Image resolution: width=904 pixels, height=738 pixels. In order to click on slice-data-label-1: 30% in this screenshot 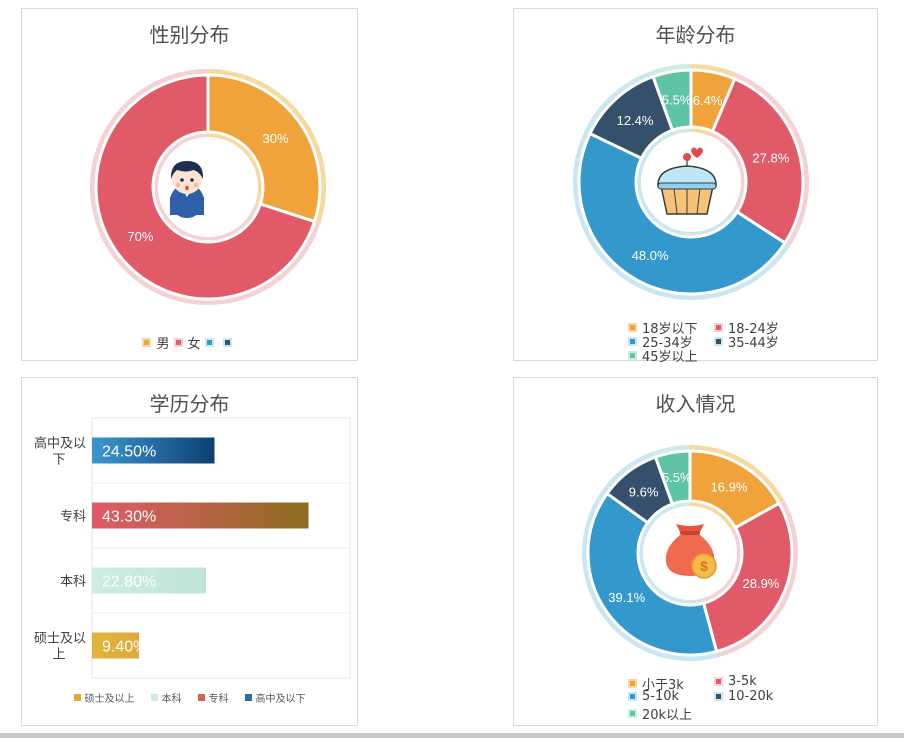, I will do `click(276, 138)`.